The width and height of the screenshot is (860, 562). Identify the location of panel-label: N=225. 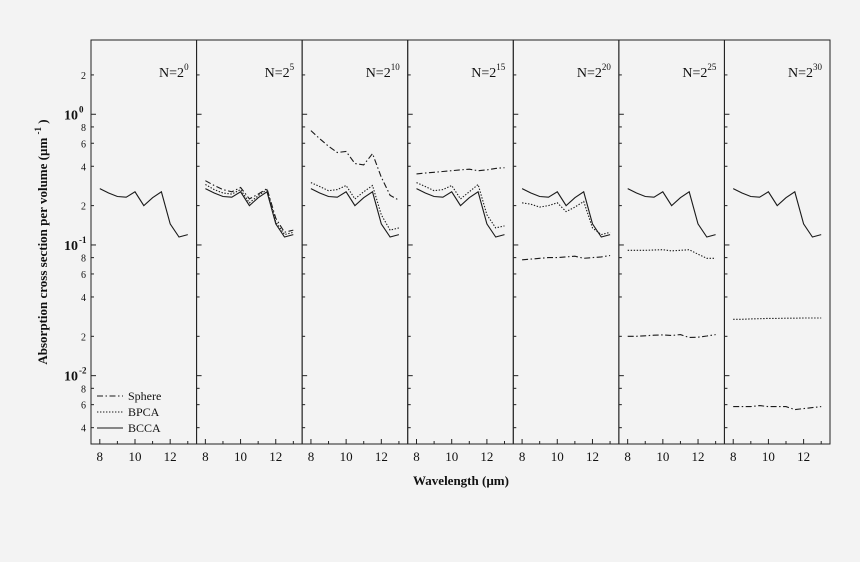
(699, 71).